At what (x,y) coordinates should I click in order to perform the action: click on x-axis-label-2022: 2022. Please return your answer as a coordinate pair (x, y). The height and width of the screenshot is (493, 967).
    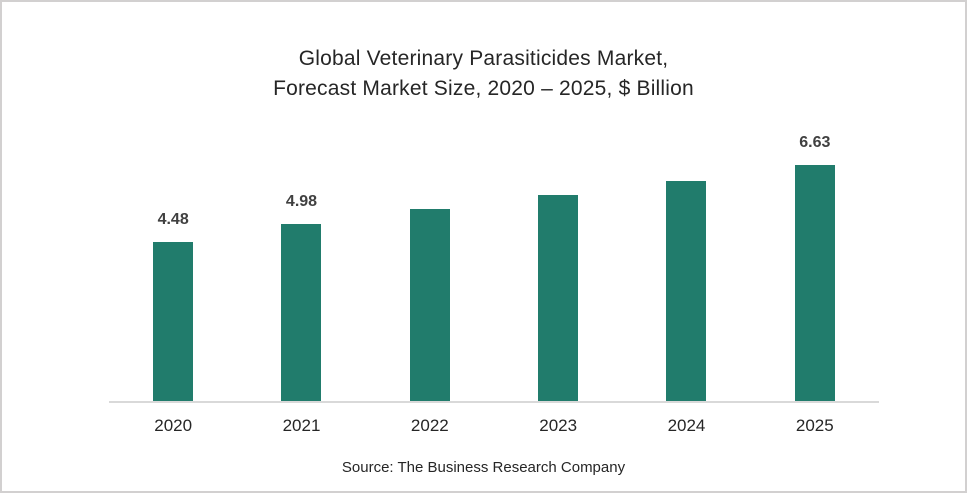
    Looking at the image, I should click on (429, 425).